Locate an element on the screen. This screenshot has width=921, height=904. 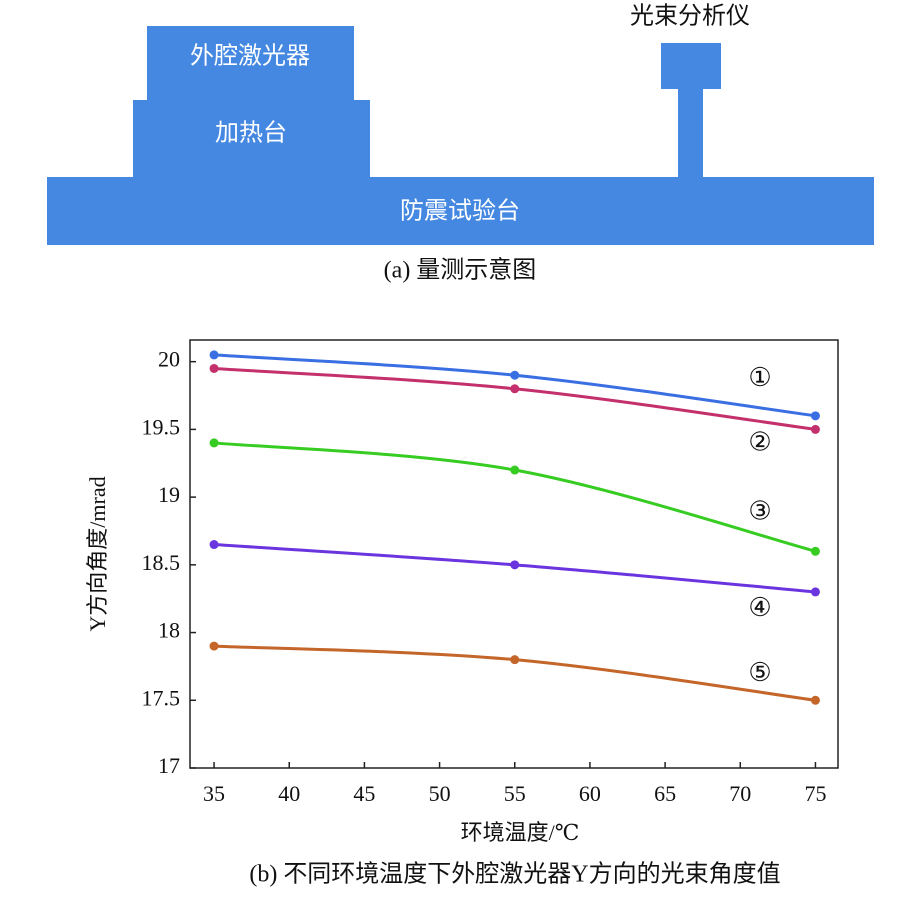
series-label: ⑤ is located at coordinates (759, 672).